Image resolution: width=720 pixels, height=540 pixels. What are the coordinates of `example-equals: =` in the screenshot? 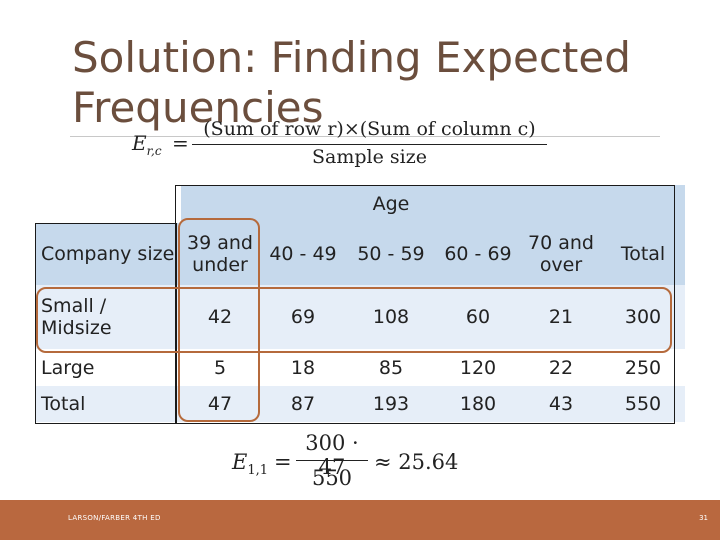 It's located at (283, 462).